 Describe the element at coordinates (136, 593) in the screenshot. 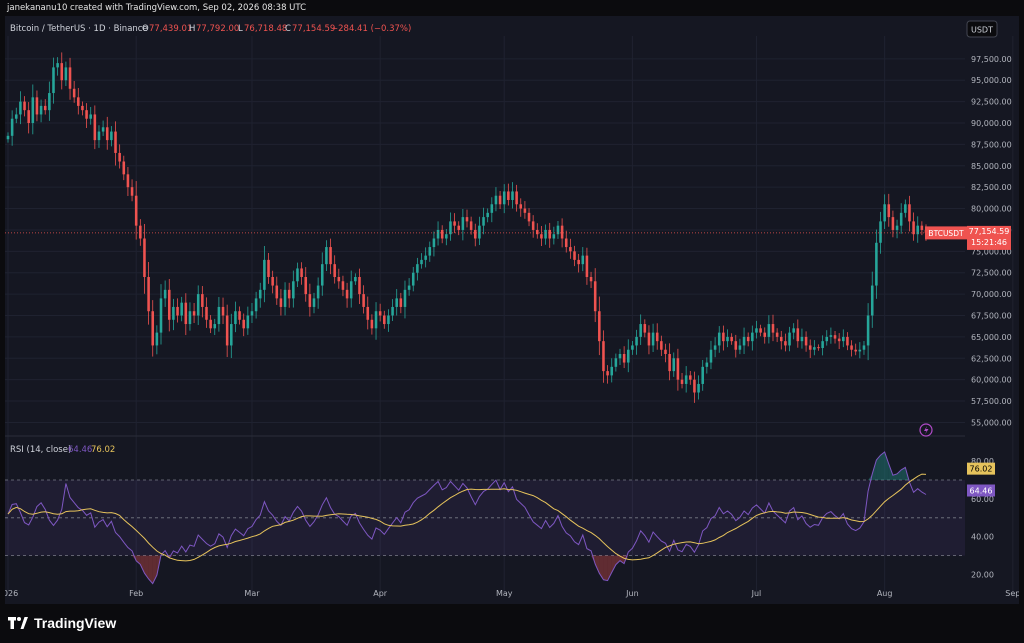

I see `time-tick-label: Feb` at that location.